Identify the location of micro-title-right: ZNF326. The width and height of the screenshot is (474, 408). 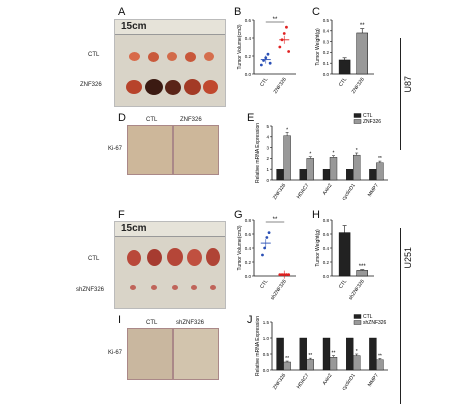
(191, 120).